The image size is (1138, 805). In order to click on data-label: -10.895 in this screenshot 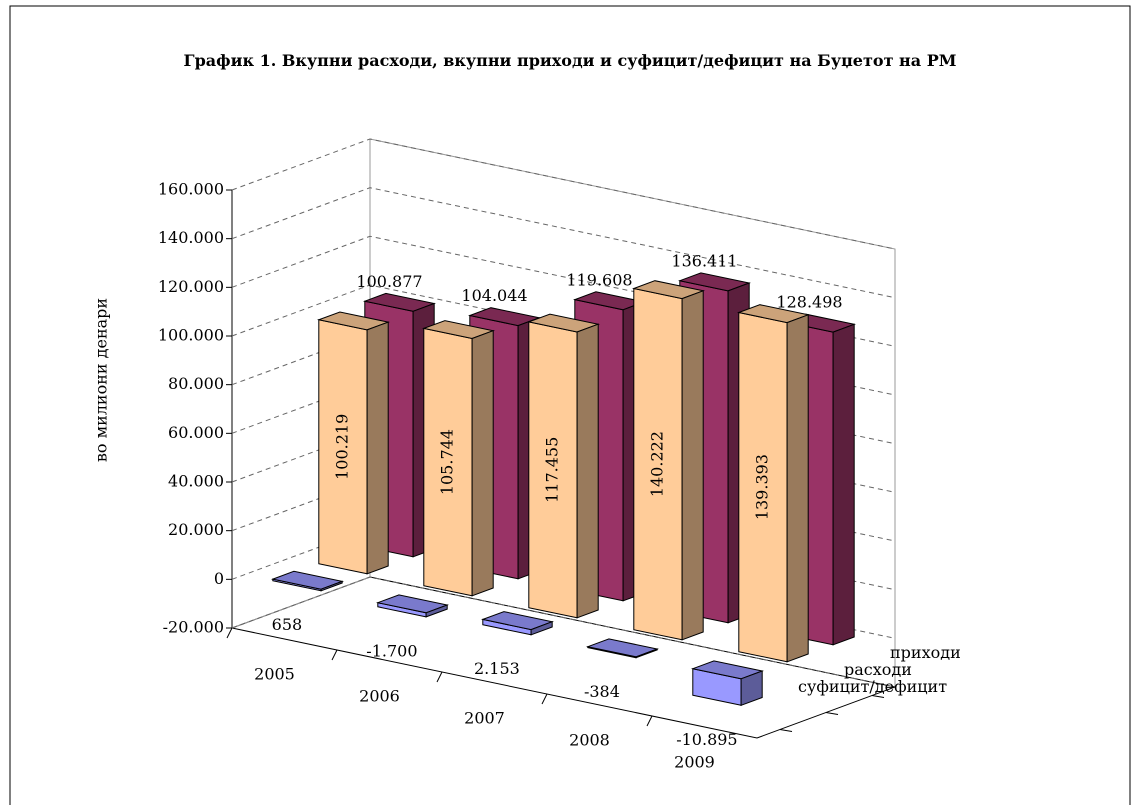, I will do `click(706, 739)`.